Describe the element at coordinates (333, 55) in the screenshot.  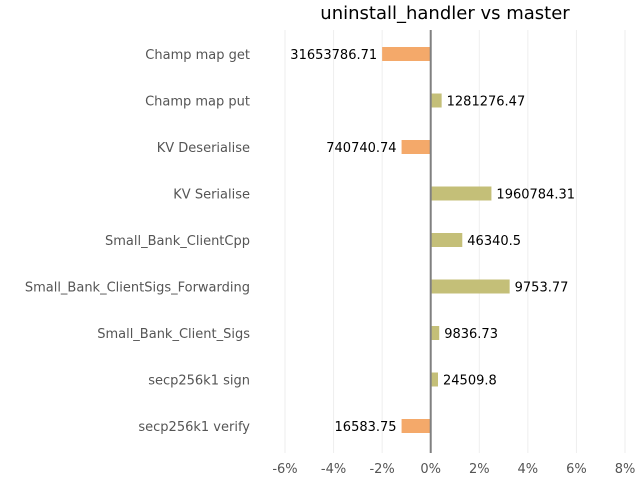
I see `data-label: 31653786.71` at that location.